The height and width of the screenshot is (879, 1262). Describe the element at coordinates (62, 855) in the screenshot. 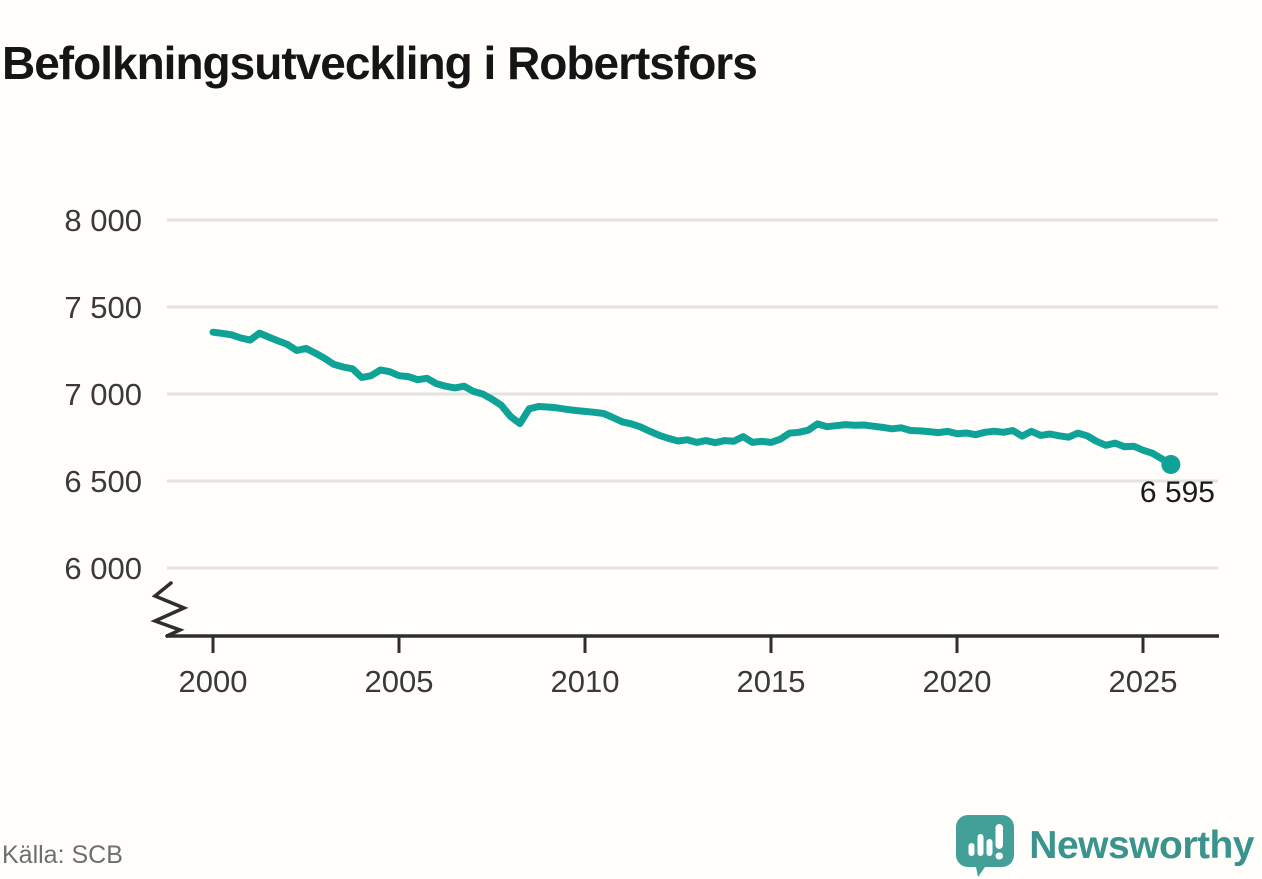

I see `source-note: Källa: SCB` at that location.